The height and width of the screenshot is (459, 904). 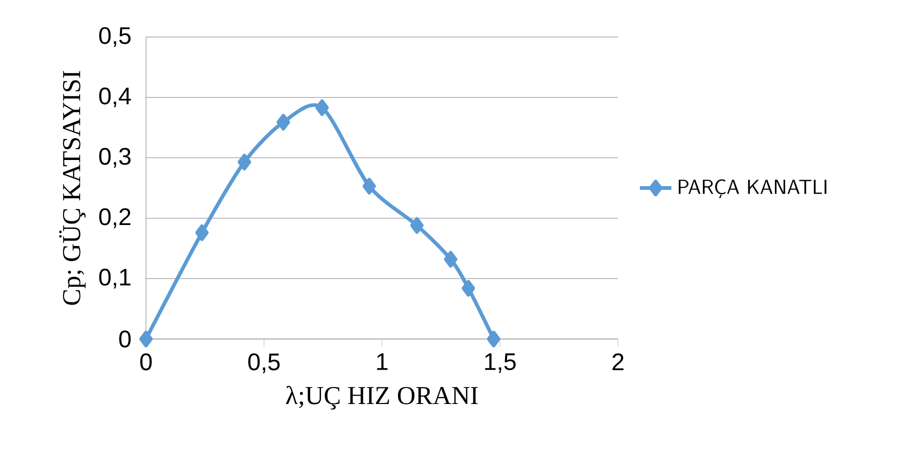 What do you see at coordinates (618, 361) in the screenshot?
I see `x-tick-label: 2` at bounding box center [618, 361].